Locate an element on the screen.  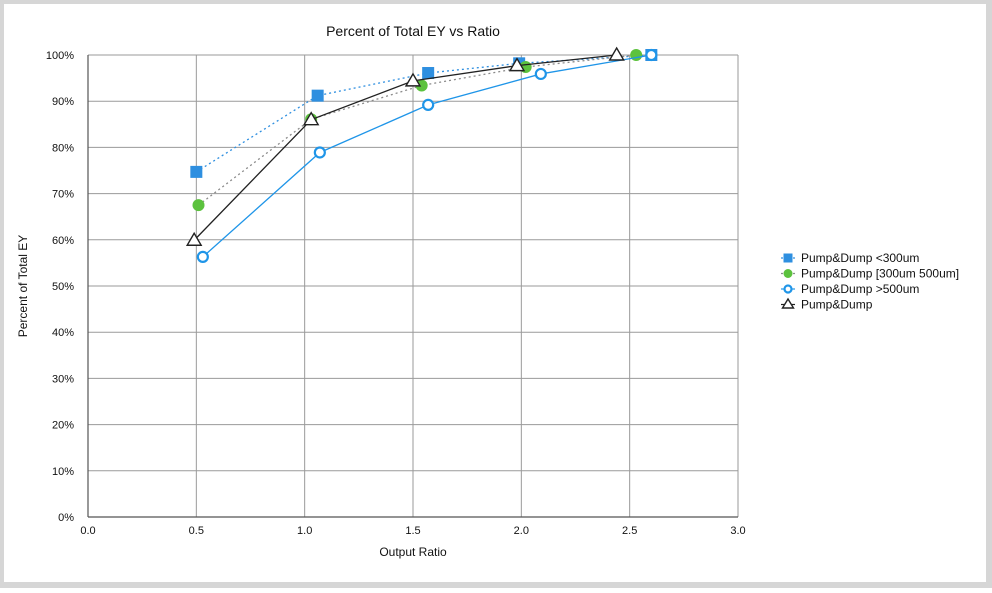
legend-item: Pump&Dump [300um 500um] is located at coordinates (870, 274).